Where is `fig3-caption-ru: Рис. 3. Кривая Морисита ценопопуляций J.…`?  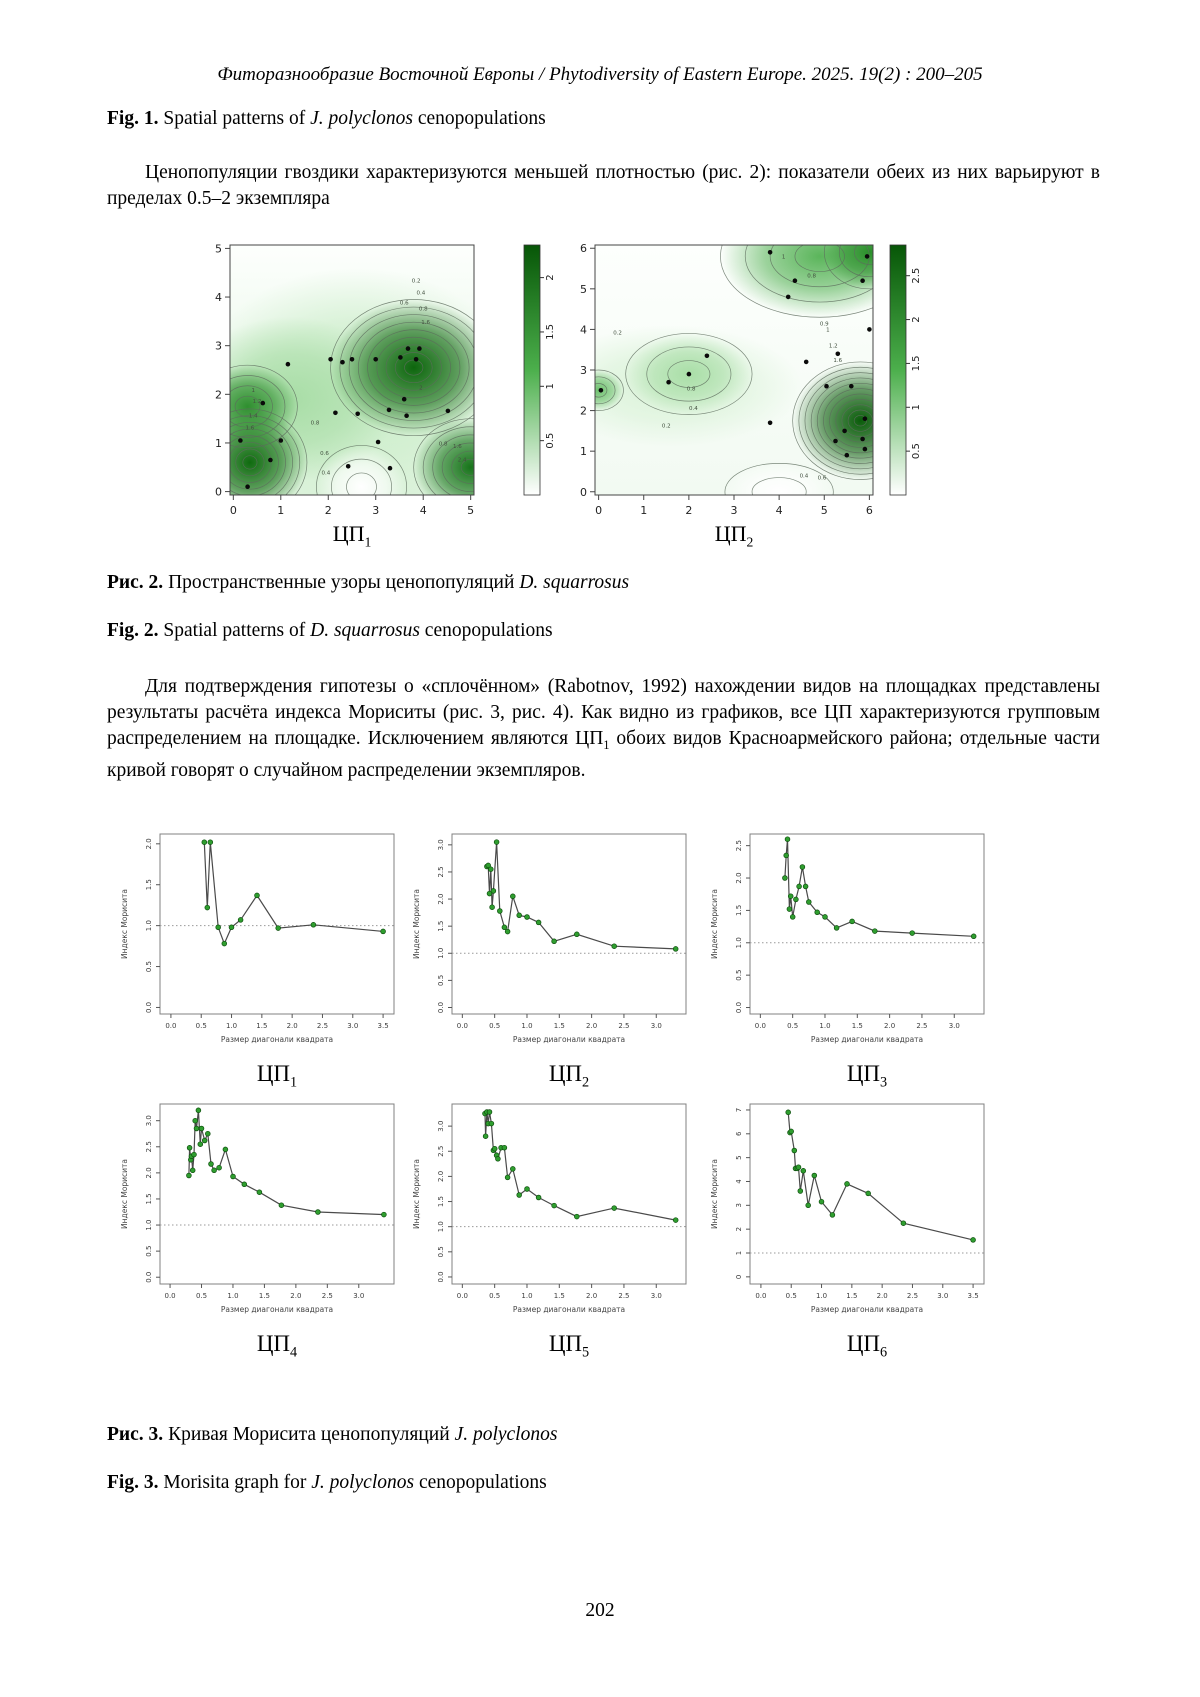 fig3-caption-ru: Рис. 3. Кривая Морисита ценопопуляций J.… is located at coordinates (332, 1435).